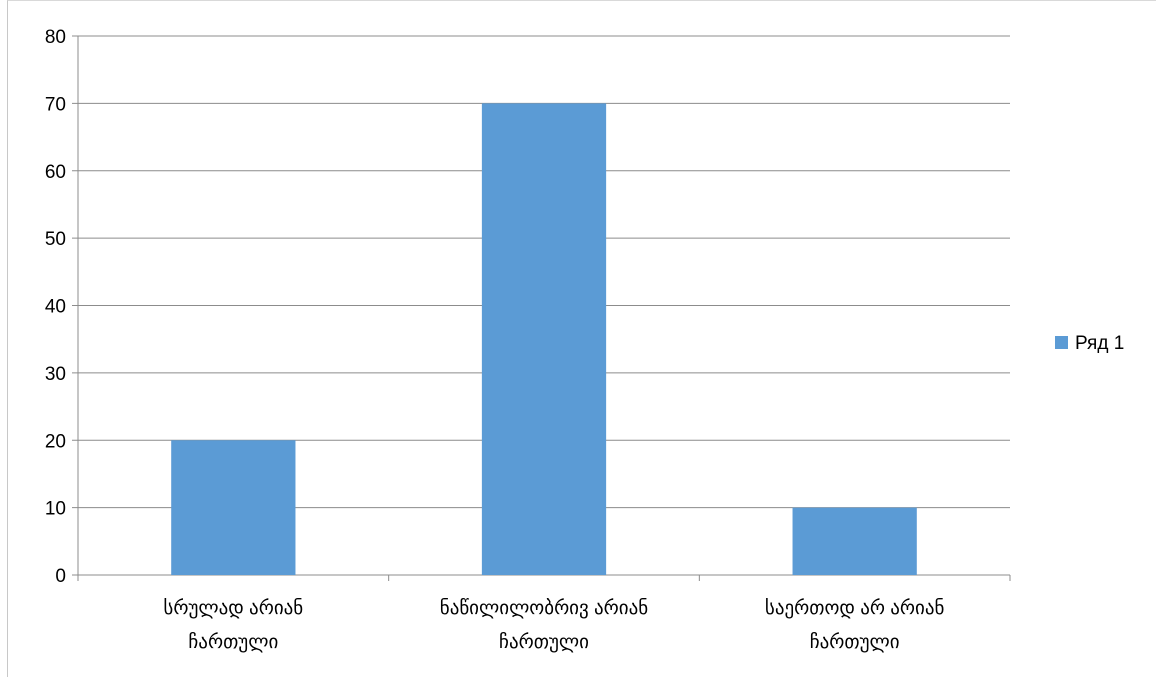 Image resolution: width=1156 pixels, height=677 pixels. I want to click on x-category-label: საერთოდ არ არიან, so click(855, 608).